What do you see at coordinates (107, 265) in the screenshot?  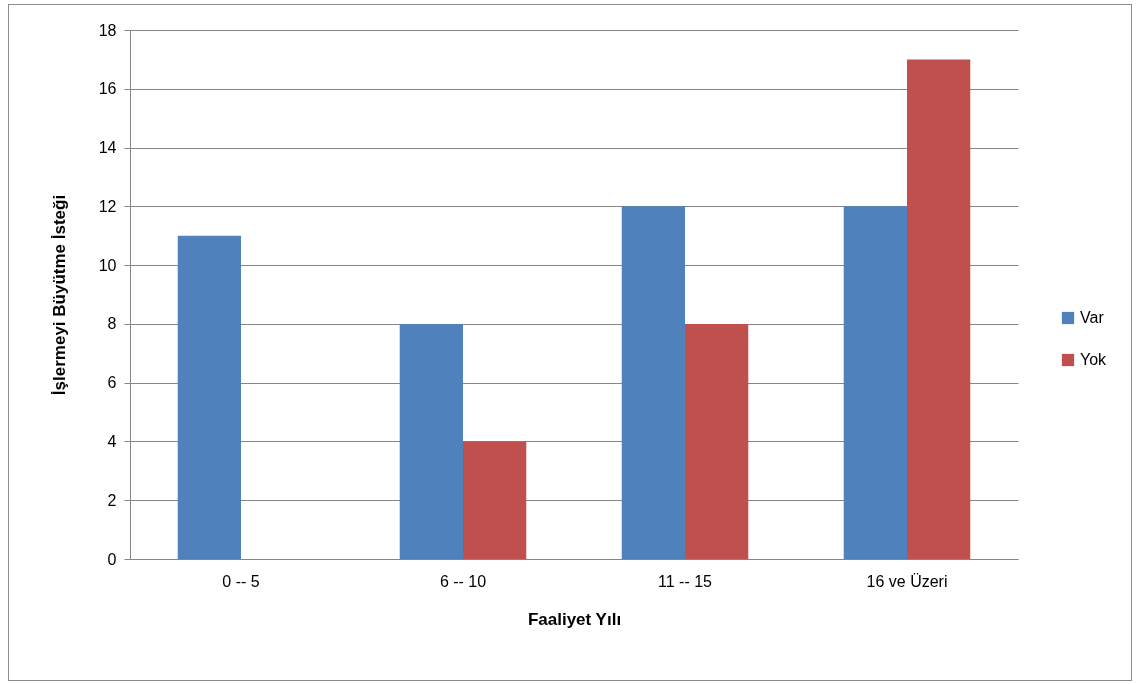 I see `y-tick-label: 10` at bounding box center [107, 265].